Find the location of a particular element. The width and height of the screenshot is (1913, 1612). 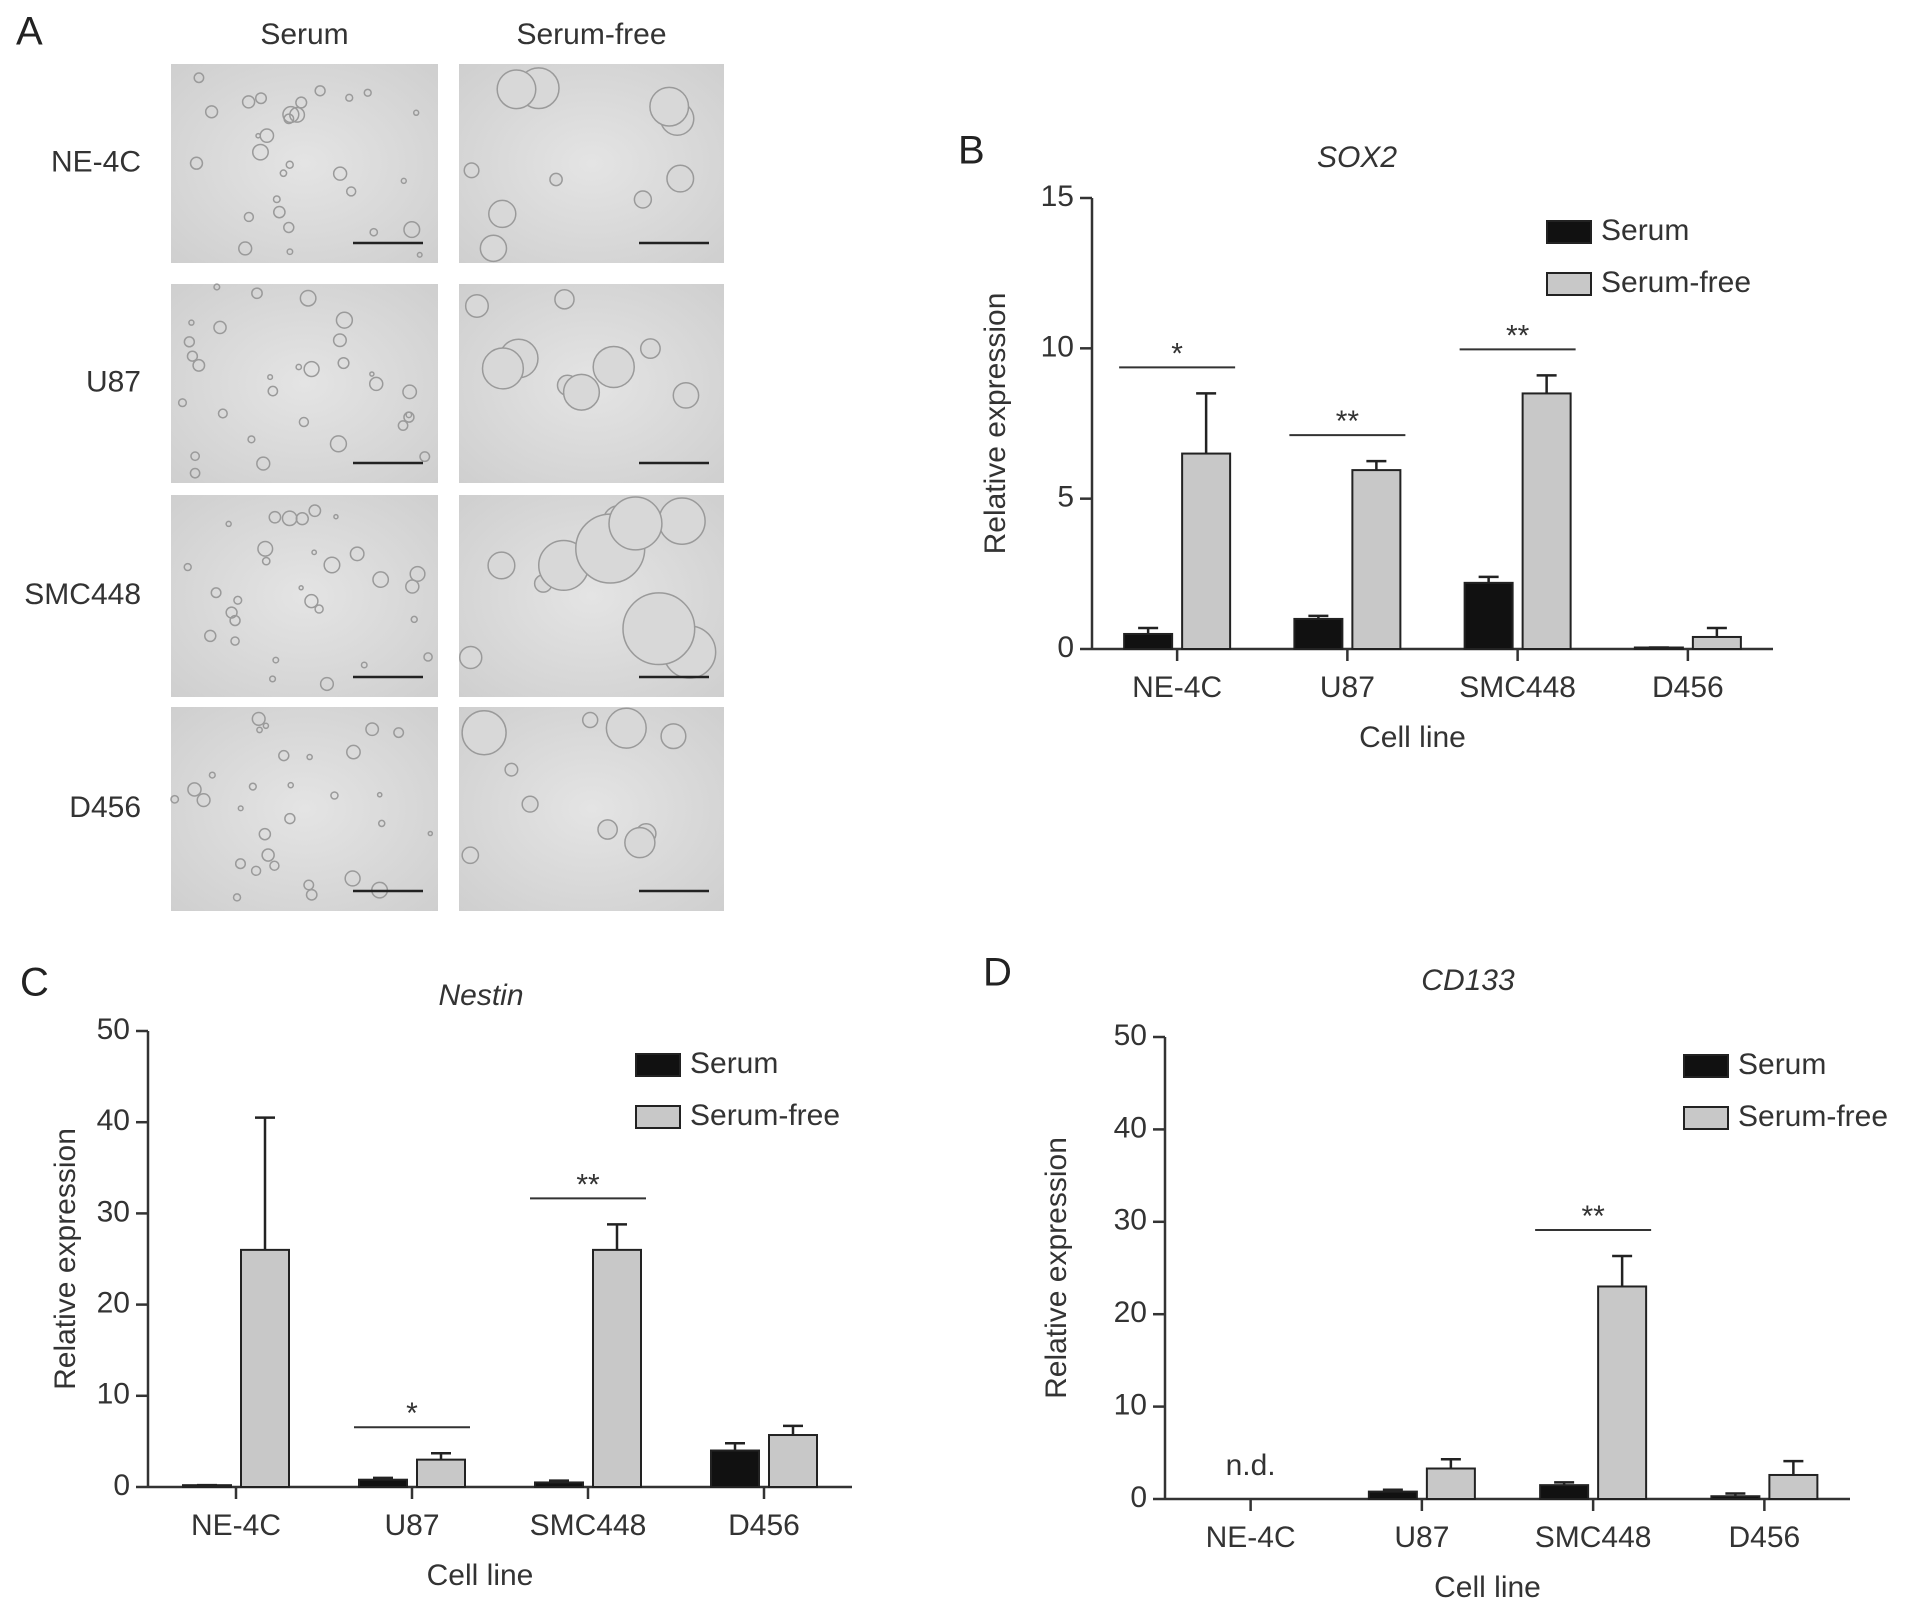

significance-mark: * is located at coordinates (1177, 353).